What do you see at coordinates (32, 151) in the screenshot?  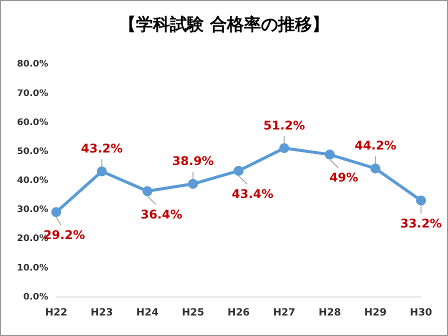 I see `y-tick-label: 50.0%` at bounding box center [32, 151].